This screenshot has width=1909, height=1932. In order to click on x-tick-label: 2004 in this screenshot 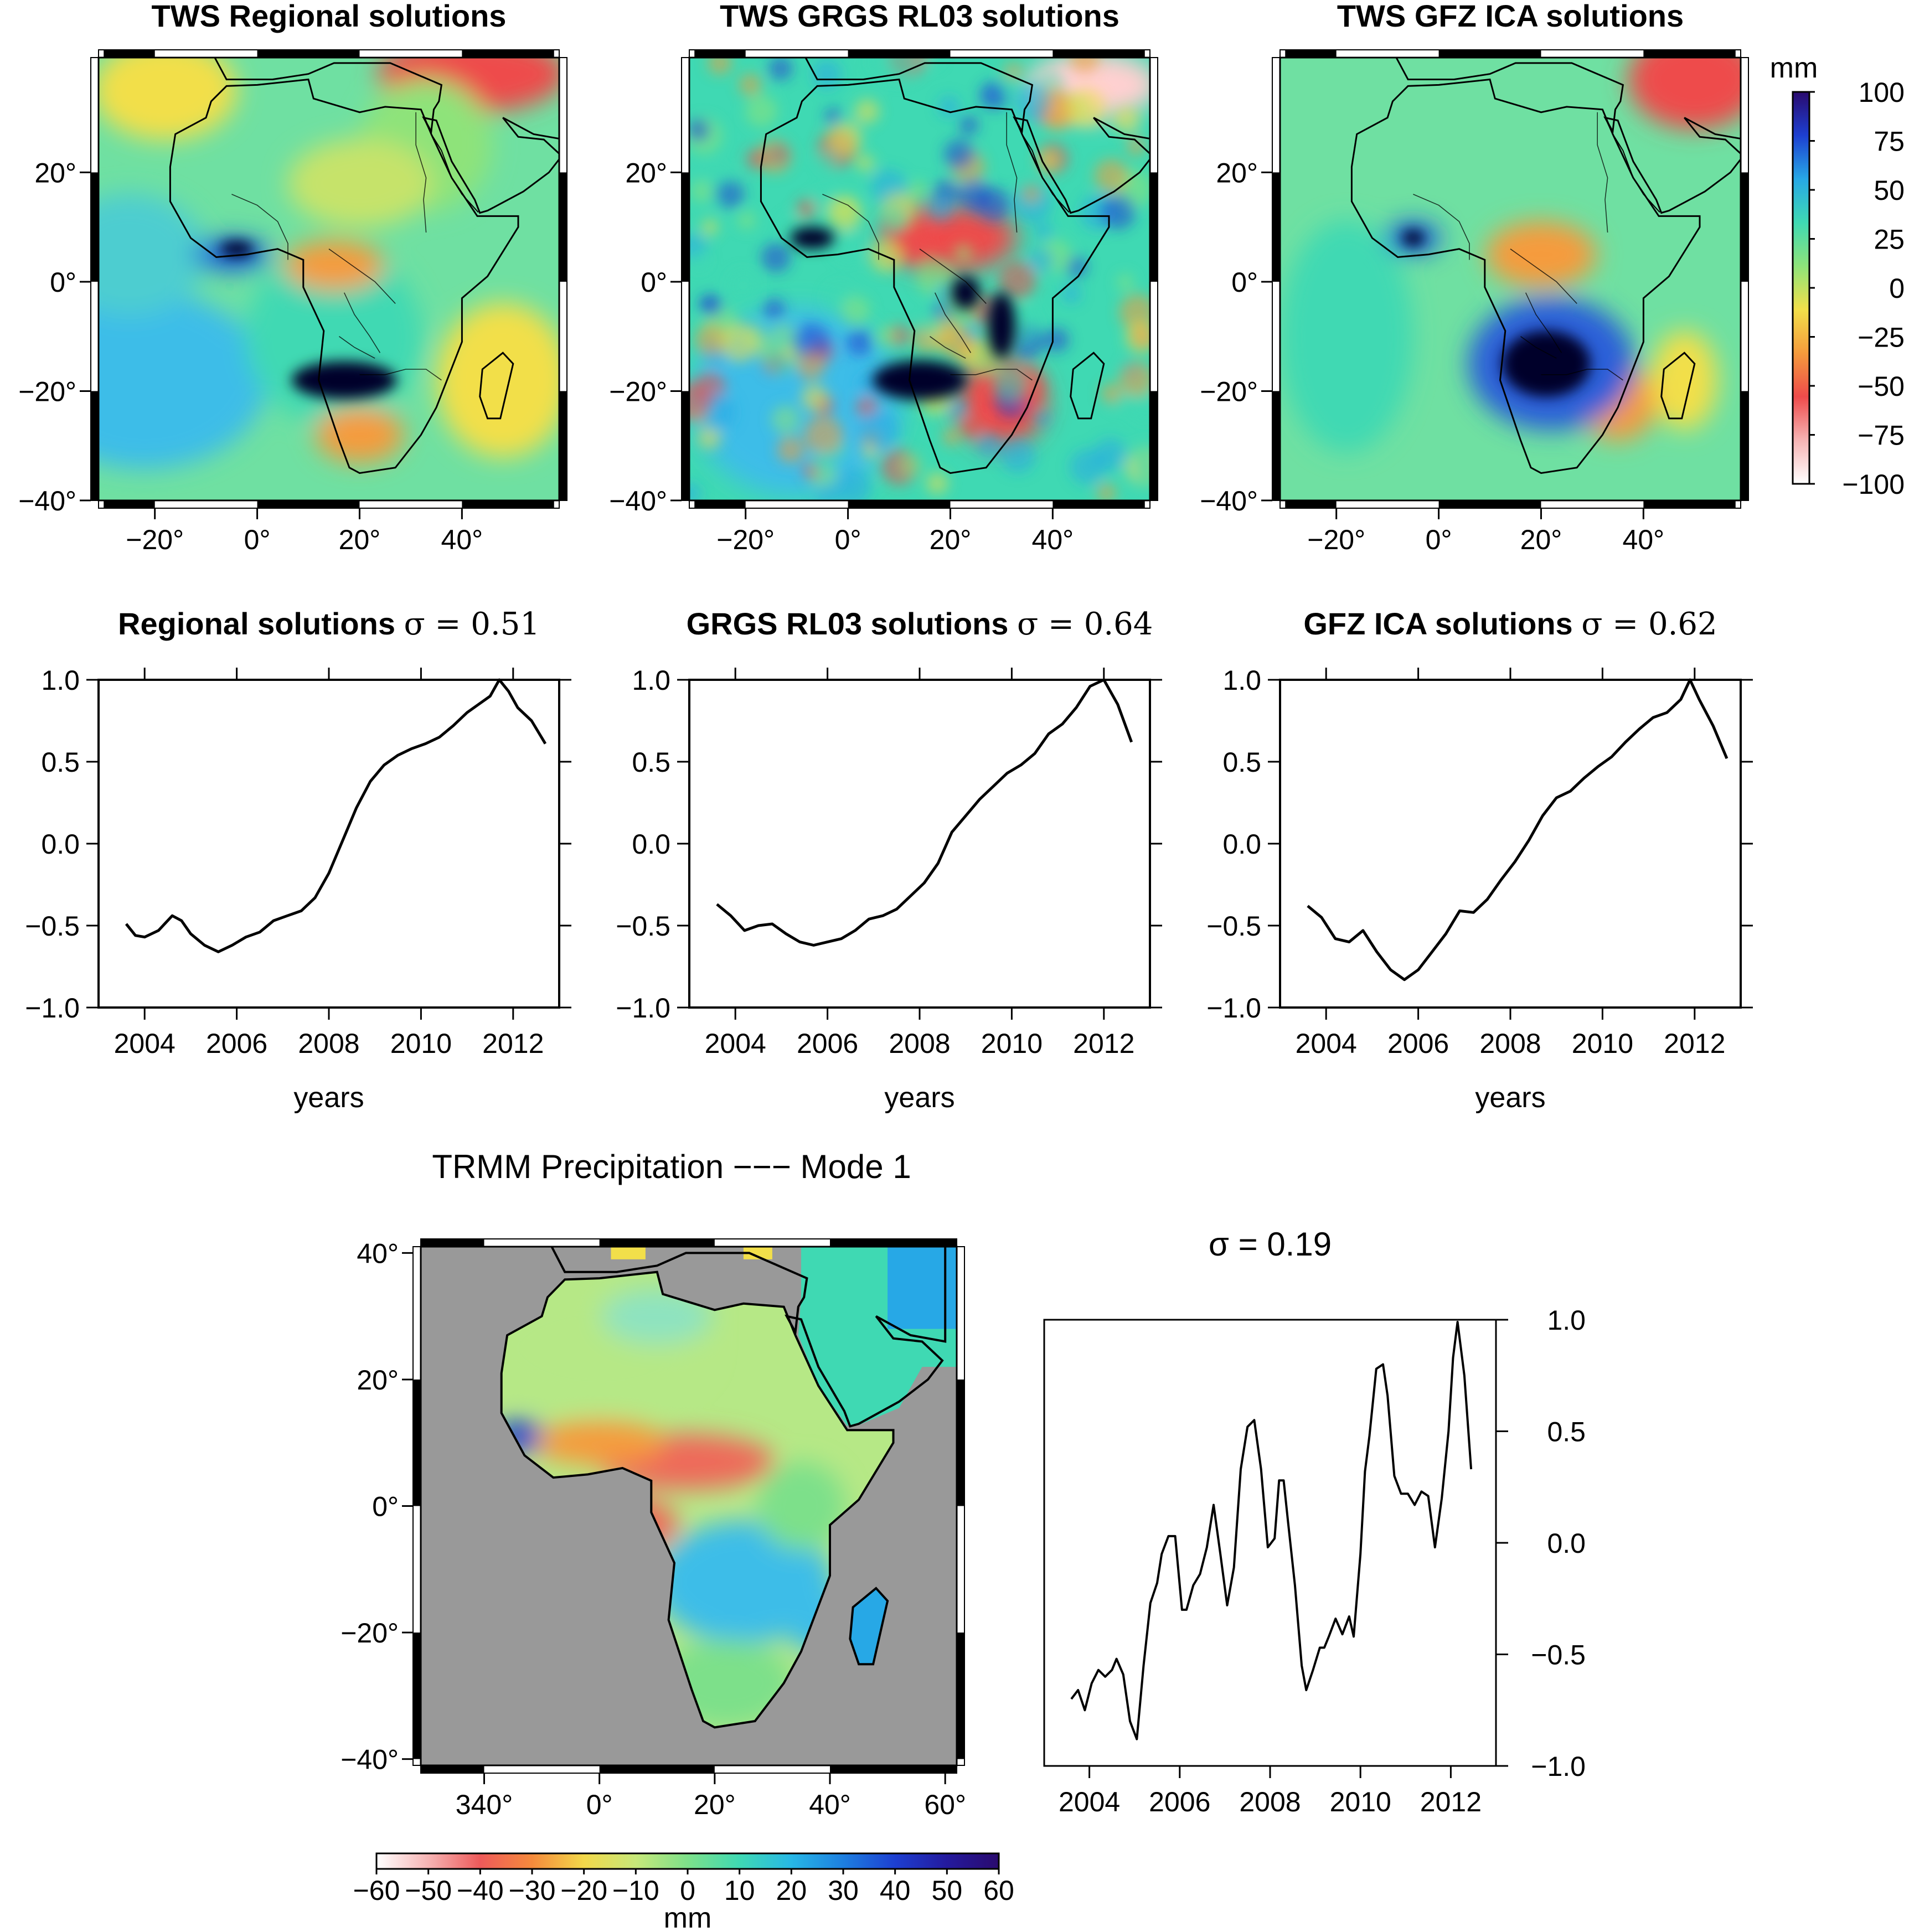, I will do `click(1326, 1043)`.